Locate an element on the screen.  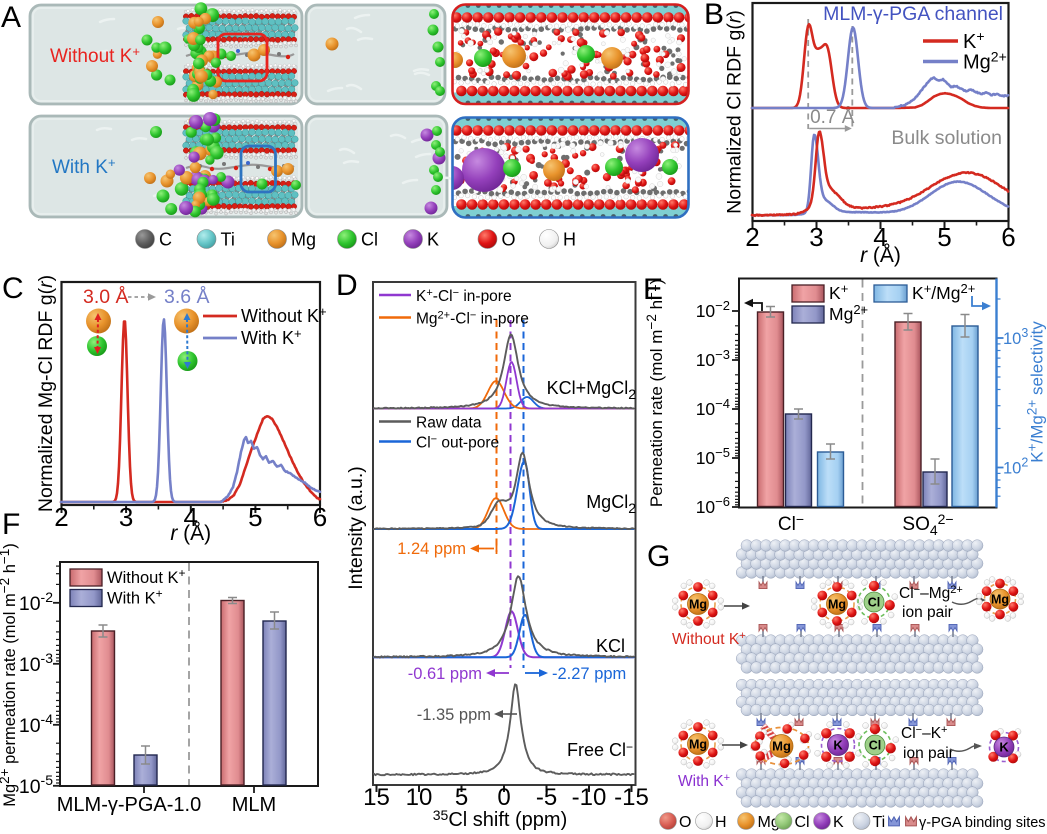
svg-text: -0.61 ppm is located at coordinates (445, 674).